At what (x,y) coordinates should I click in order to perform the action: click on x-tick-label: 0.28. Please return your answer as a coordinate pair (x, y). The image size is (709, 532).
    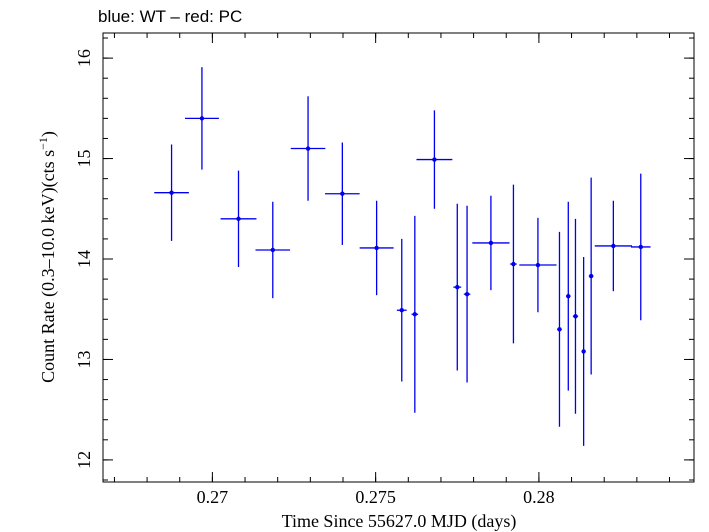
    Looking at the image, I should click on (539, 497).